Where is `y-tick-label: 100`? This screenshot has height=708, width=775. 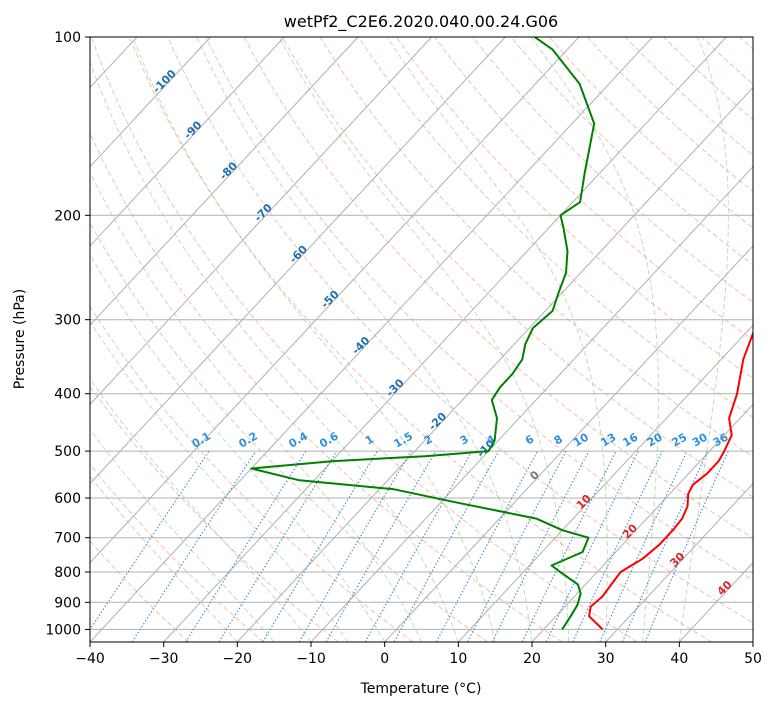 y-tick-label: 100 is located at coordinates (67, 38).